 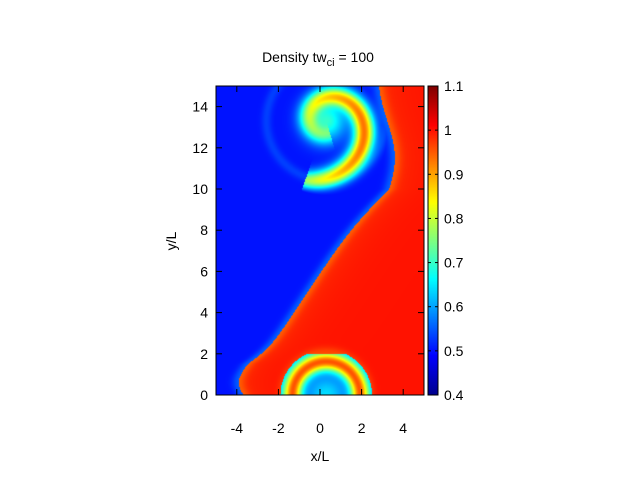 I want to click on colorbar-tick-label: 1, so click(x=448, y=130).